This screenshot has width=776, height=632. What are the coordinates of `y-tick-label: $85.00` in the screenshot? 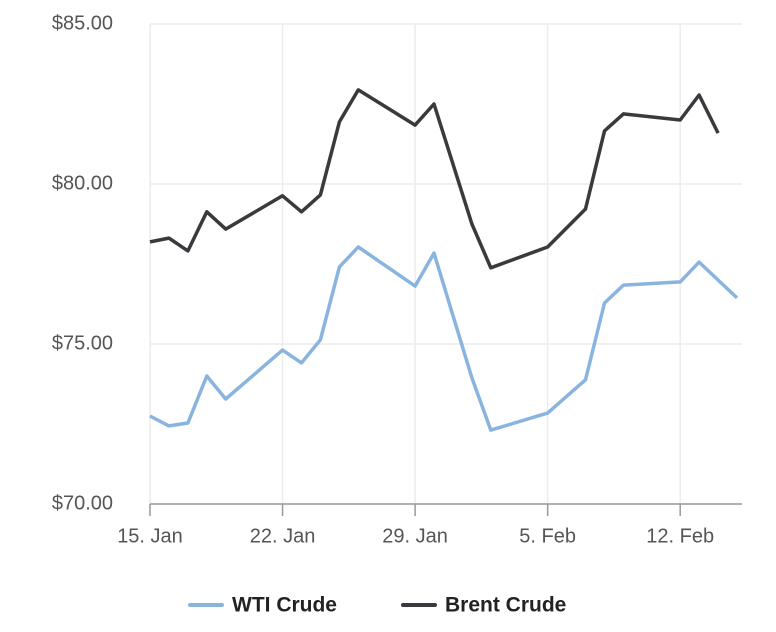 It's located at (82, 23).